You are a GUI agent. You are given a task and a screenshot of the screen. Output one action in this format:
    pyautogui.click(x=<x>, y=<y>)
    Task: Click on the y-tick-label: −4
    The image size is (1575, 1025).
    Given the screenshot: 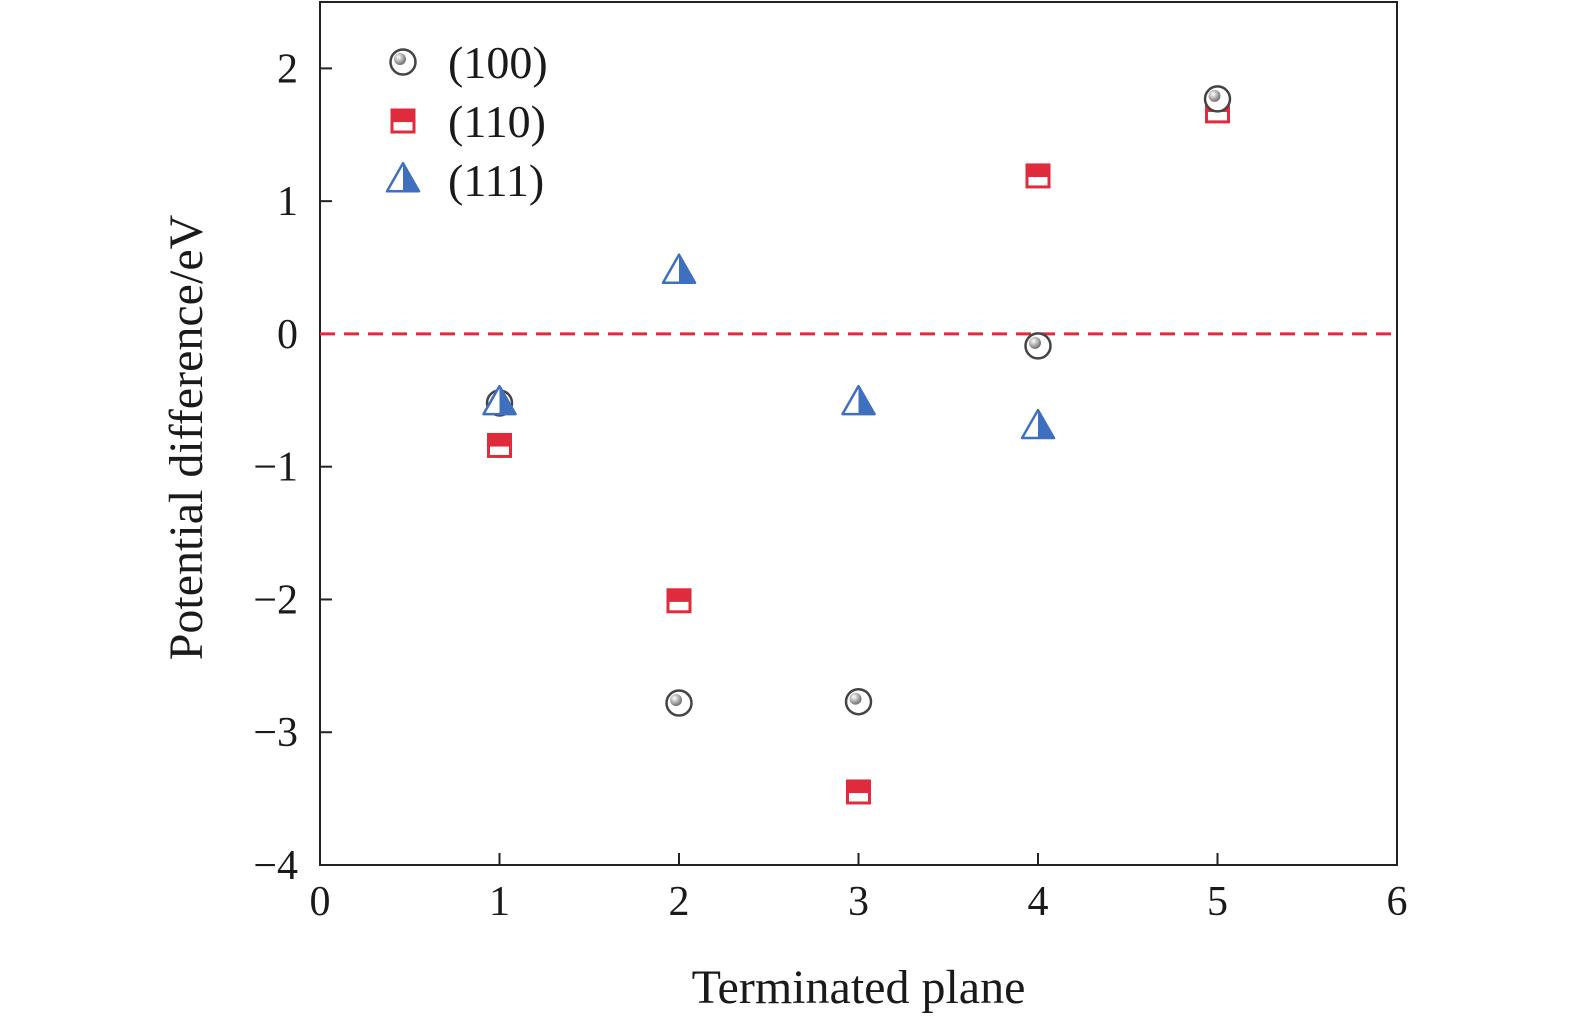 What is the action you would take?
    pyautogui.click(x=275, y=866)
    